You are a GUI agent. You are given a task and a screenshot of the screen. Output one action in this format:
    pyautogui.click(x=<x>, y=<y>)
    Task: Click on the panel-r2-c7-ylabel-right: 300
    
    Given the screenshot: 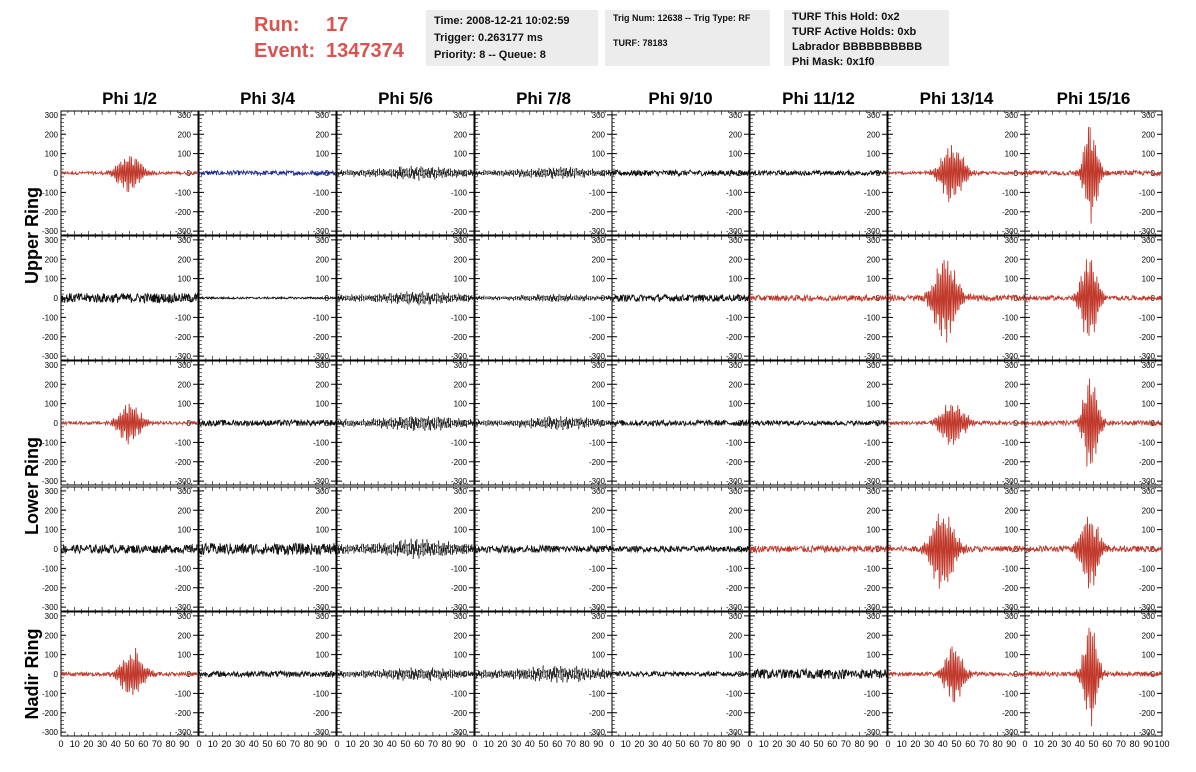 What is the action you would take?
    pyautogui.click(x=1012, y=240)
    